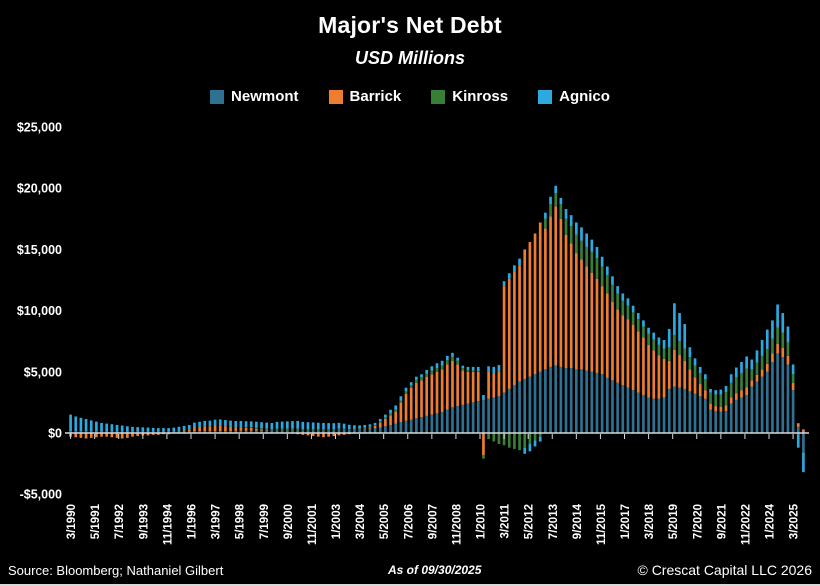  What do you see at coordinates (435, 570) in the screenshot?
I see `as-of-date: As of 09/30/2025` at bounding box center [435, 570].